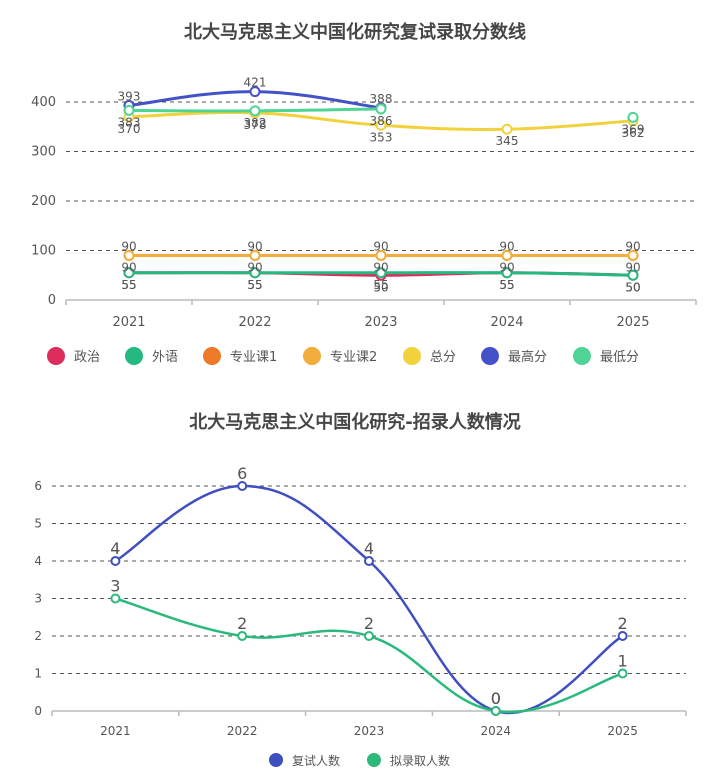 Image resolution: width=710 pixels, height=770 pixels. What do you see at coordinates (380, 322) in the screenshot?
I see `x-tick-label: 2023` at bounding box center [380, 322].